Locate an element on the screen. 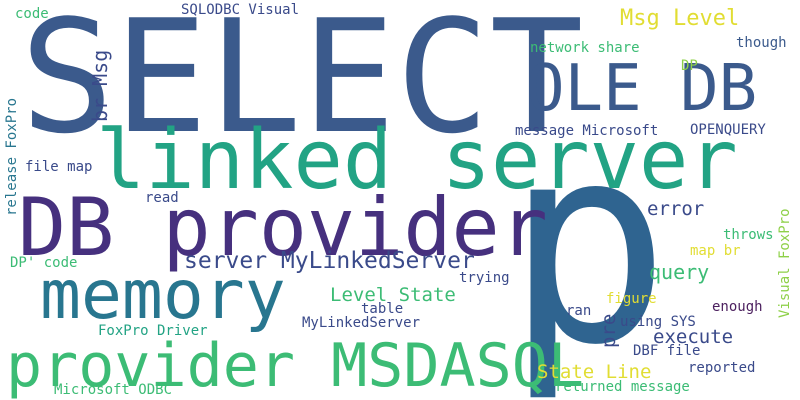 This screenshot has height=400, width=800. word-dp: DP is located at coordinates (689, 66).